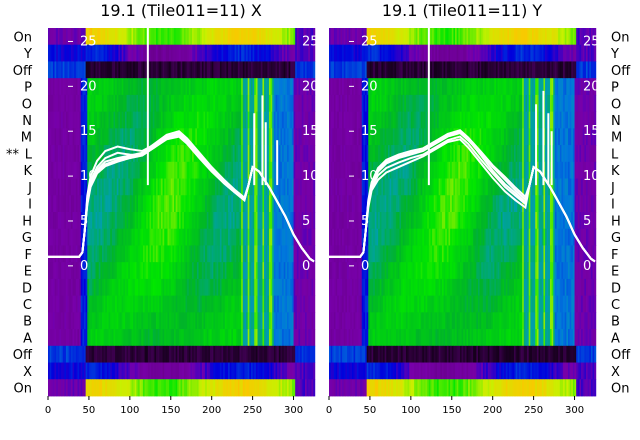 This screenshot has width=640, height=440. Describe the element at coordinates (181, 198) in the screenshot. I see `overlay-line` at that location.